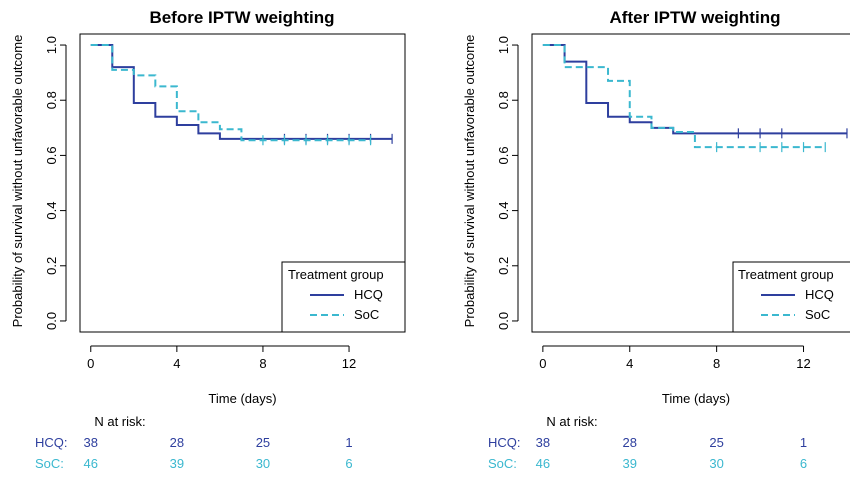 This screenshot has height=480, width=850. I want to click on chart-title: Before IPTW weighting, so click(241, 17).